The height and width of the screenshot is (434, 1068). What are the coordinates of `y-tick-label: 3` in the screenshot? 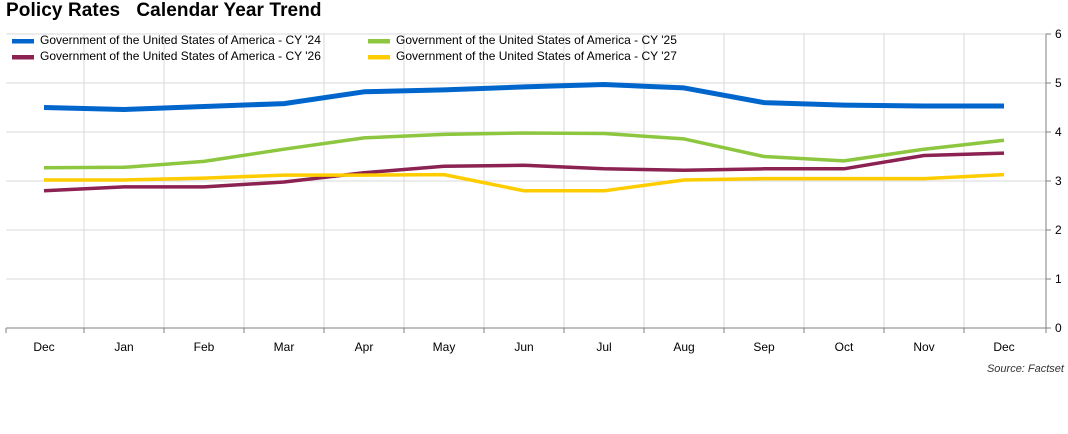 It's located at (1058, 181).